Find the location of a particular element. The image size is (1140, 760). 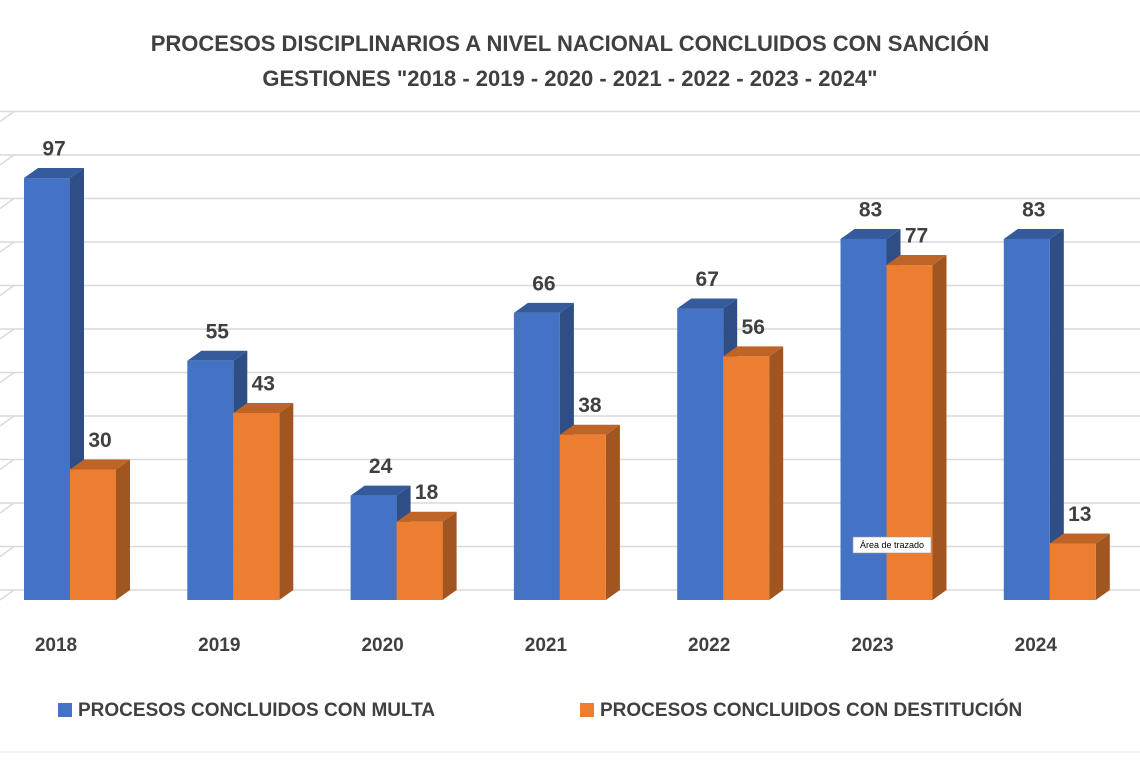

value-label: 43 is located at coordinates (263, 383).